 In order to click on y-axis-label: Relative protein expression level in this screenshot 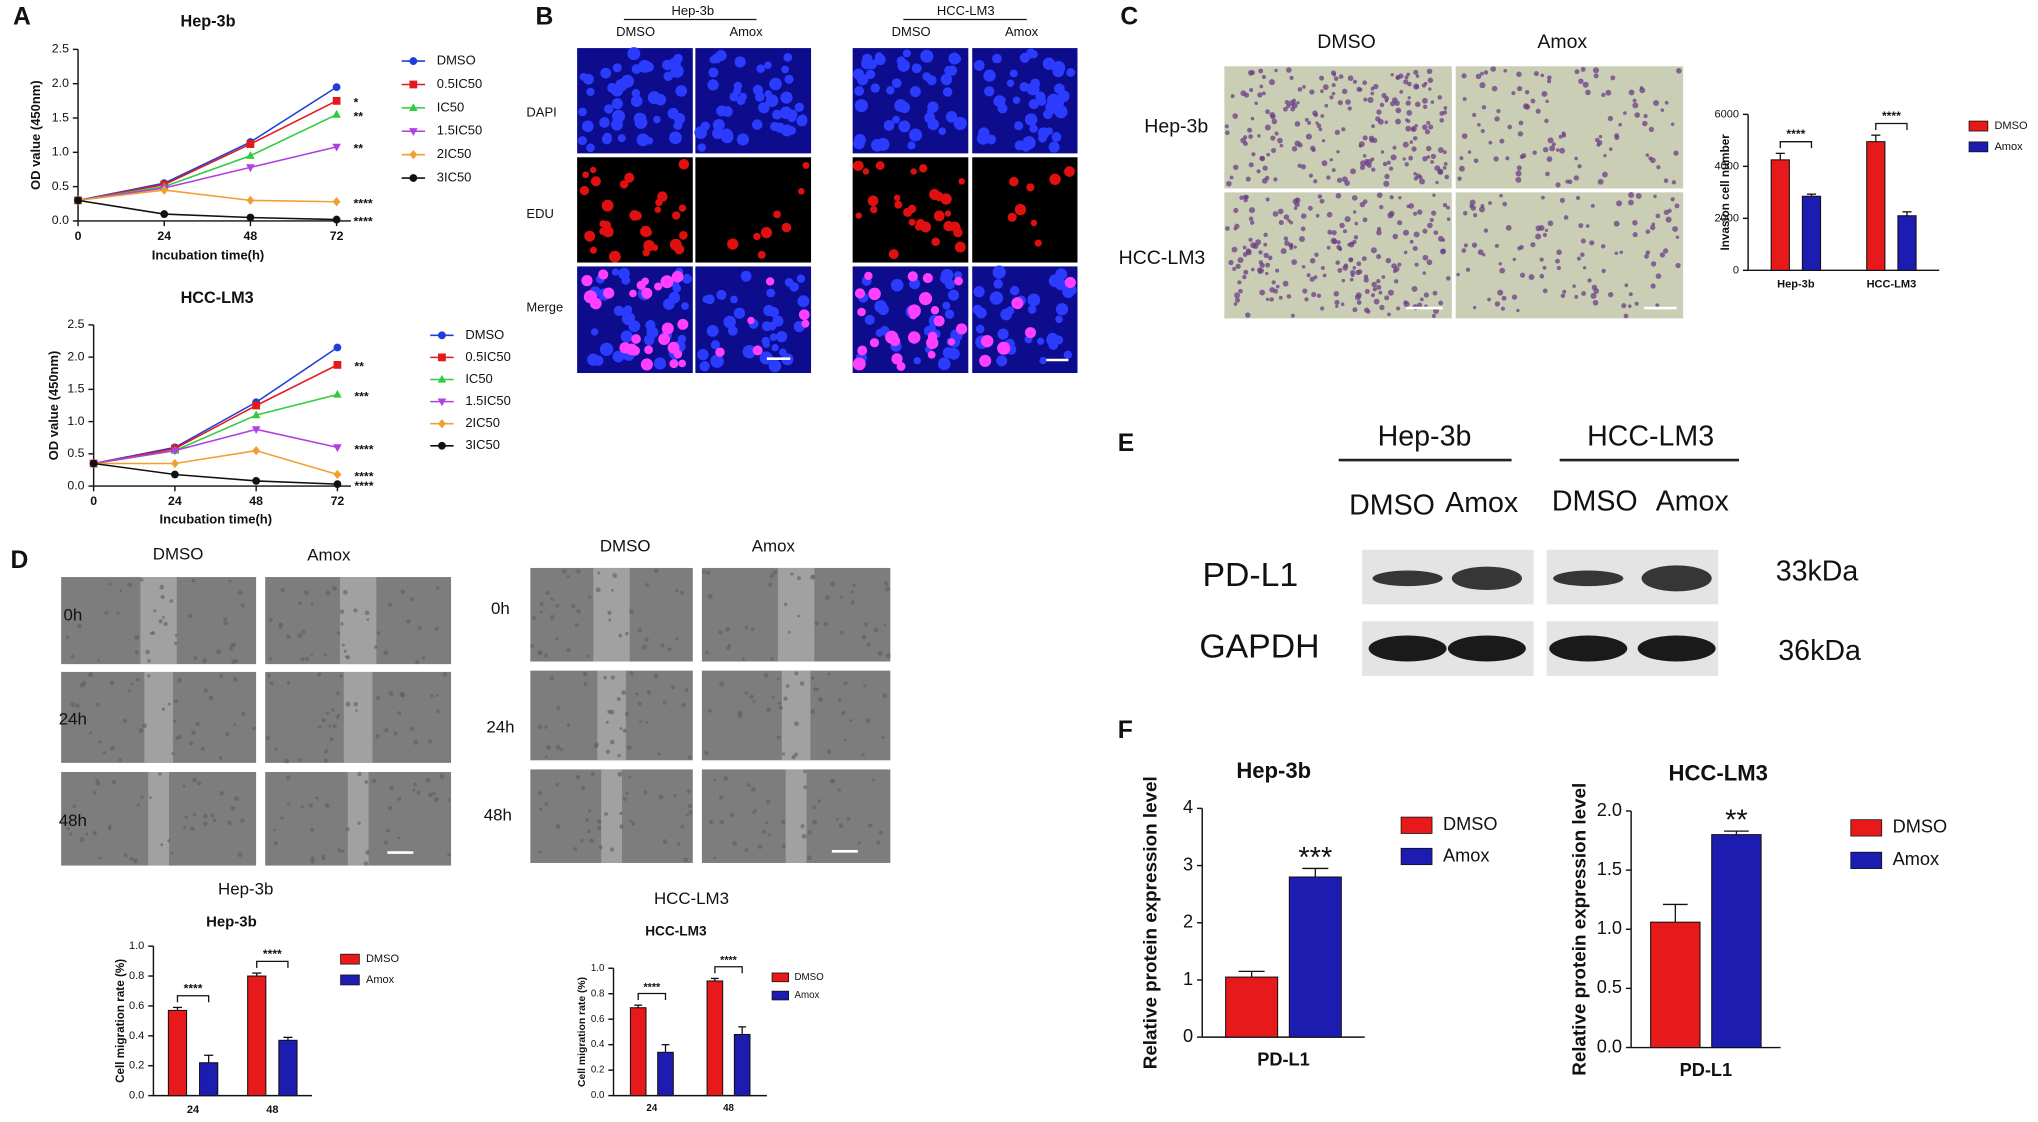, I will do `click(1578, 929)`.